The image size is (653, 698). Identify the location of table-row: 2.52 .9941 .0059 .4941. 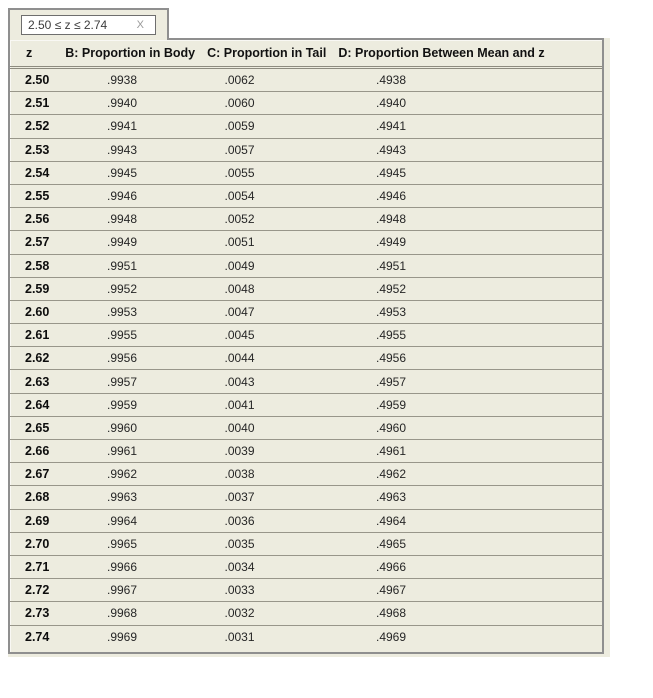
(306, 127).